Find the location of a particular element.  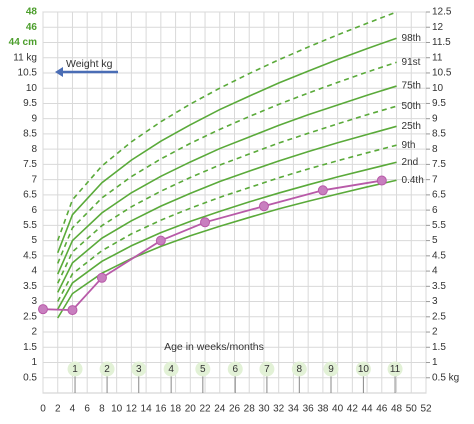

y2-tick-label: 8.5 is located at coordinates (439, 134).